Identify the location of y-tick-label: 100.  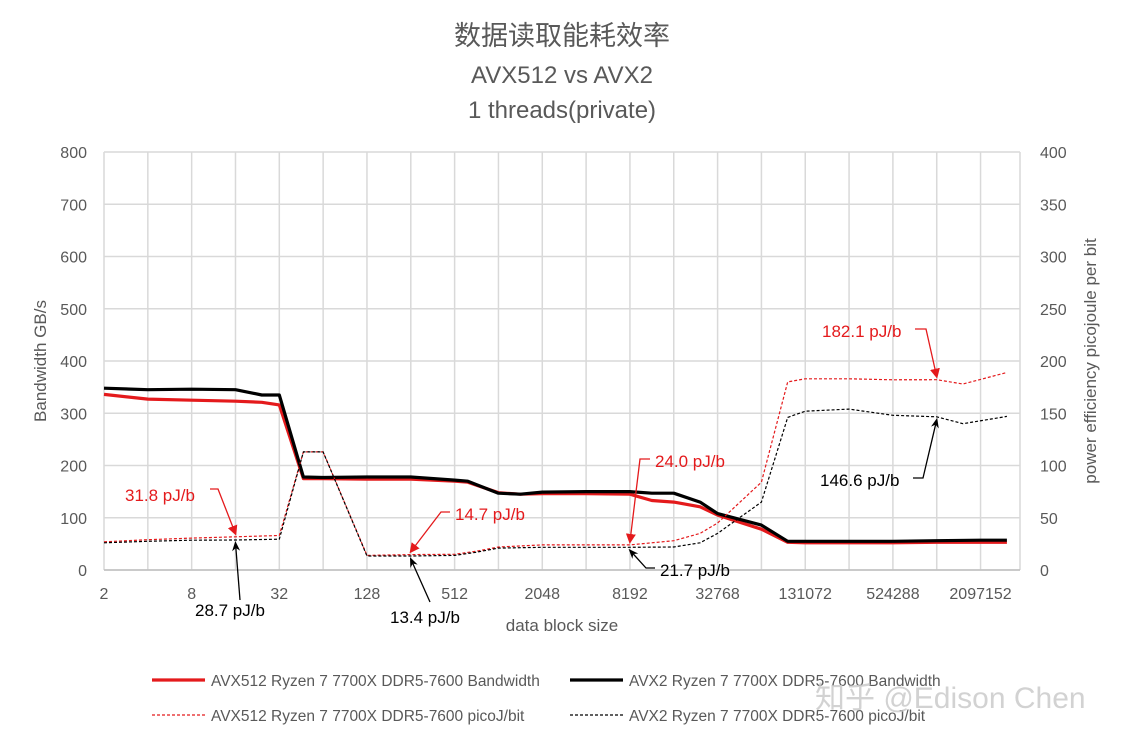
(73, 519).